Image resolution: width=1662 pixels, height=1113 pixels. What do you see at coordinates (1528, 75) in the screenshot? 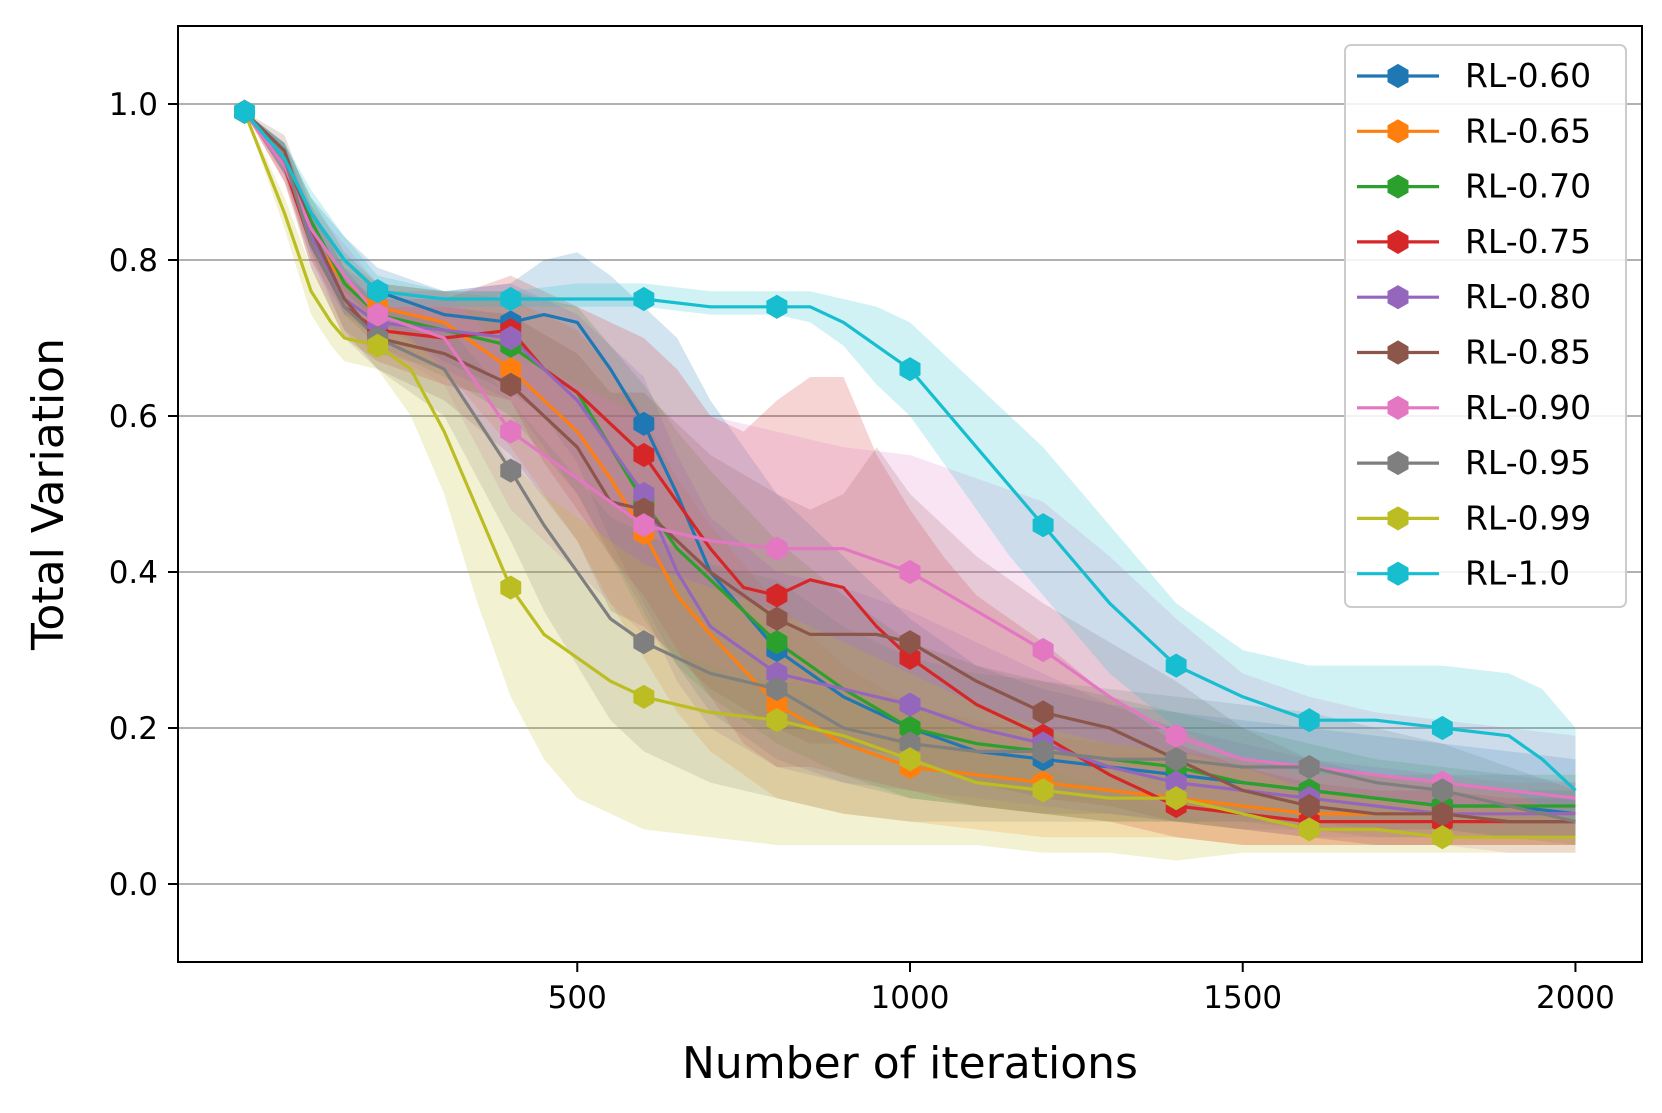
I see `legend-label: RL-0.60` at bounding box center [1528, 75].